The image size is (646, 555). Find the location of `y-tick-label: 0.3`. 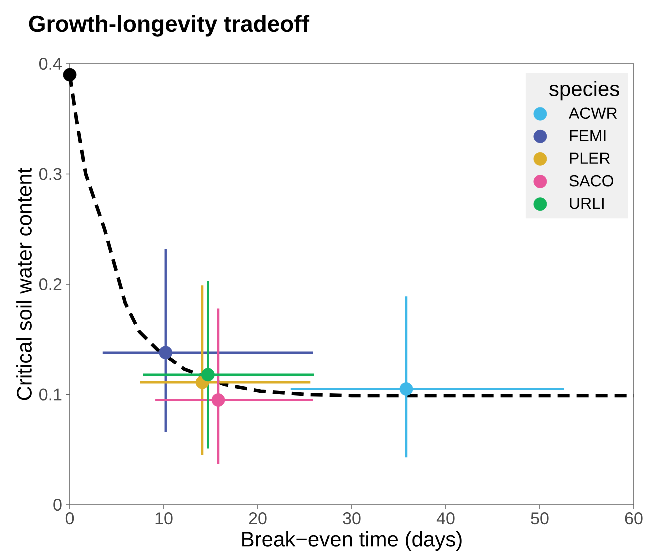

y-tick-label: 0.3 is located at coordinates (50, 174).